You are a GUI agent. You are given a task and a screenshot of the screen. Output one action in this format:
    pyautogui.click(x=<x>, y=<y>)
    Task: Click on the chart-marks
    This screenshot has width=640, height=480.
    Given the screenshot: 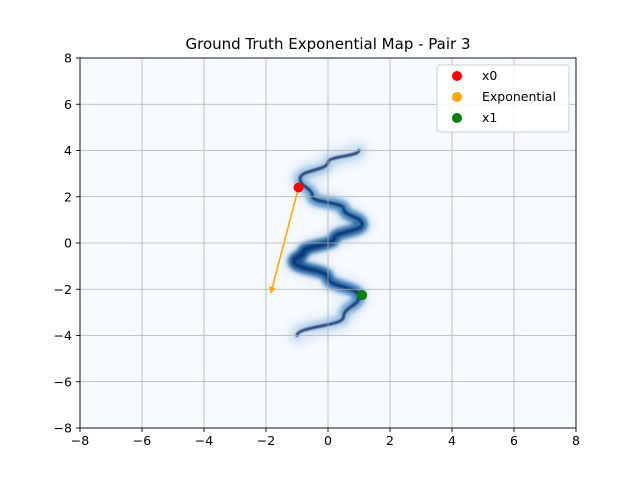 What is the action you would take?
    pyautogui.click(x=318, y=241)
    